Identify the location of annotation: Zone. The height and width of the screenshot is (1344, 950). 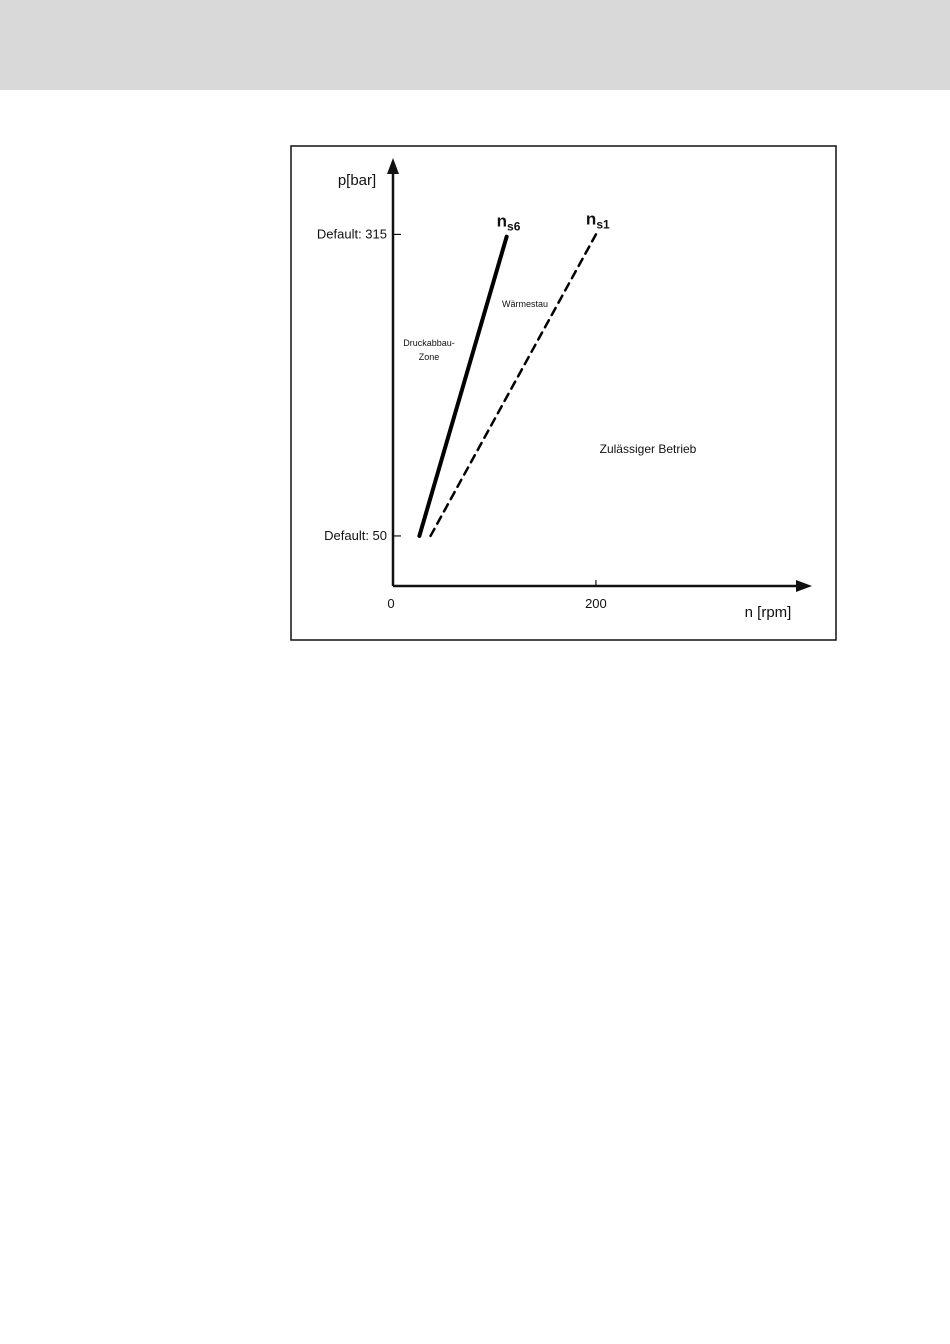
(429, 357).